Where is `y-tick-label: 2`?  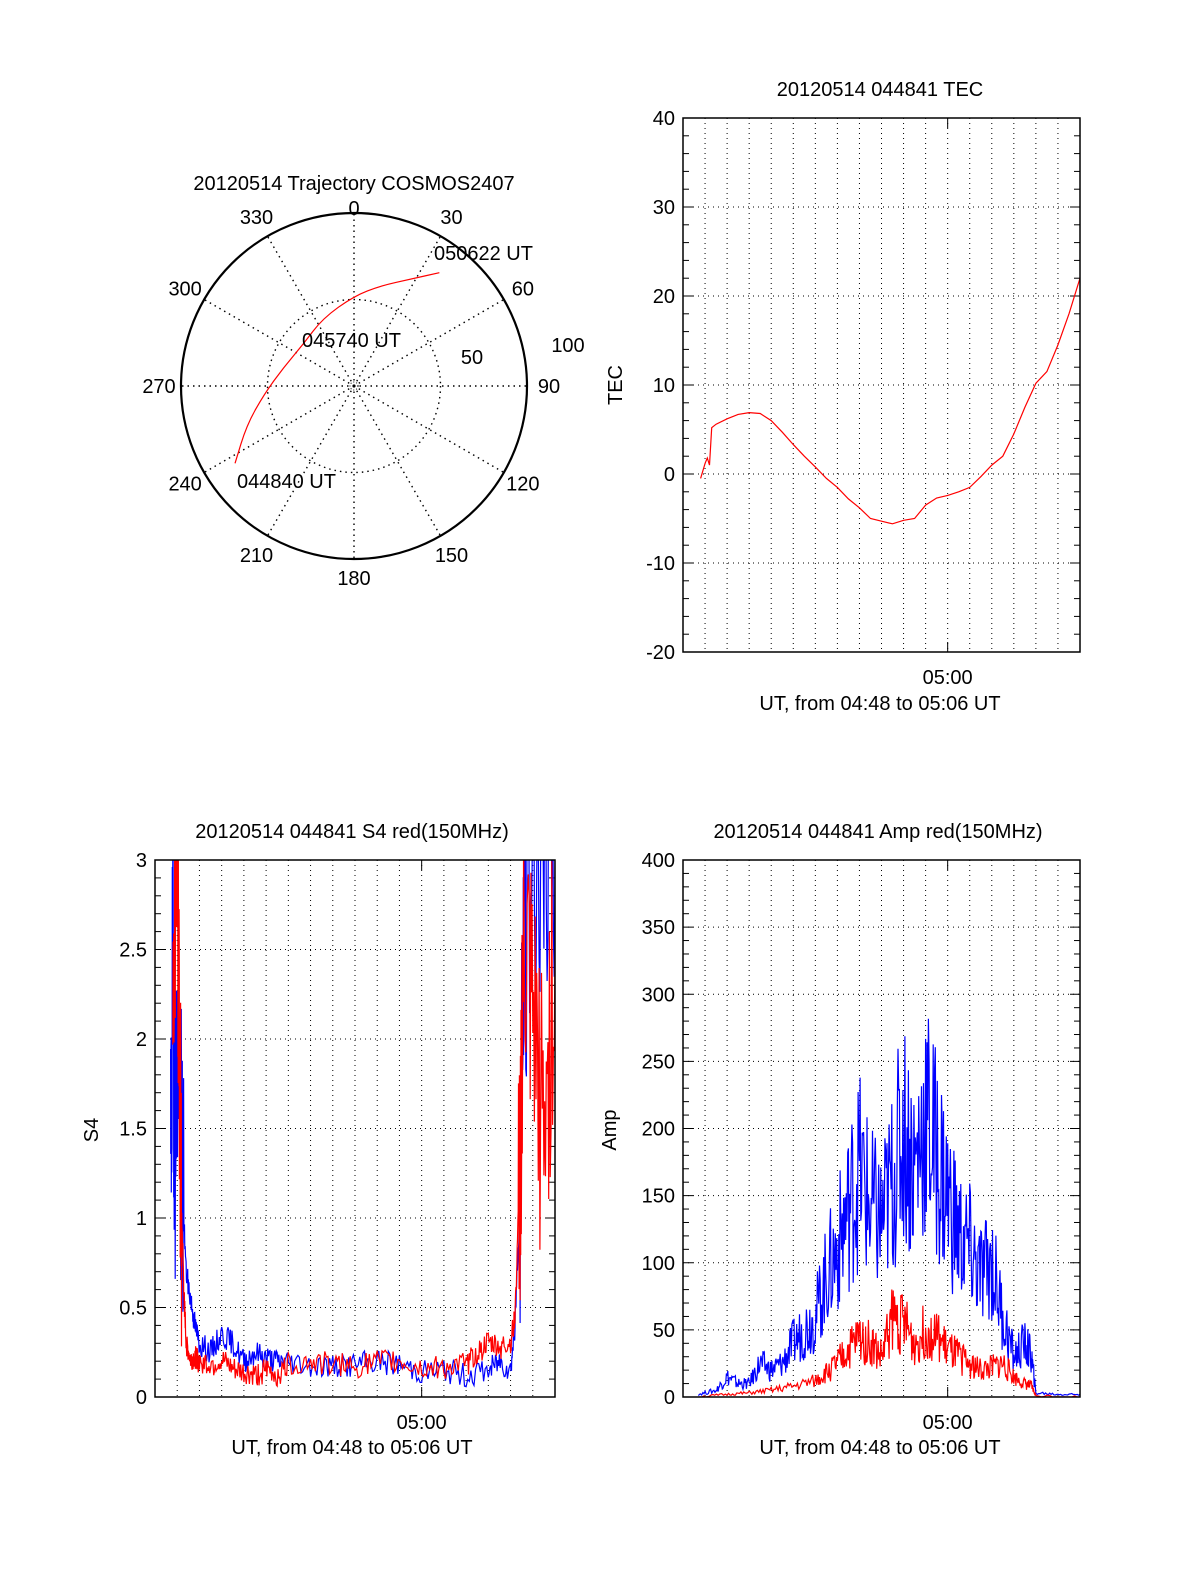
y-tick-label: 2 is located at coordinates (141, 1040).